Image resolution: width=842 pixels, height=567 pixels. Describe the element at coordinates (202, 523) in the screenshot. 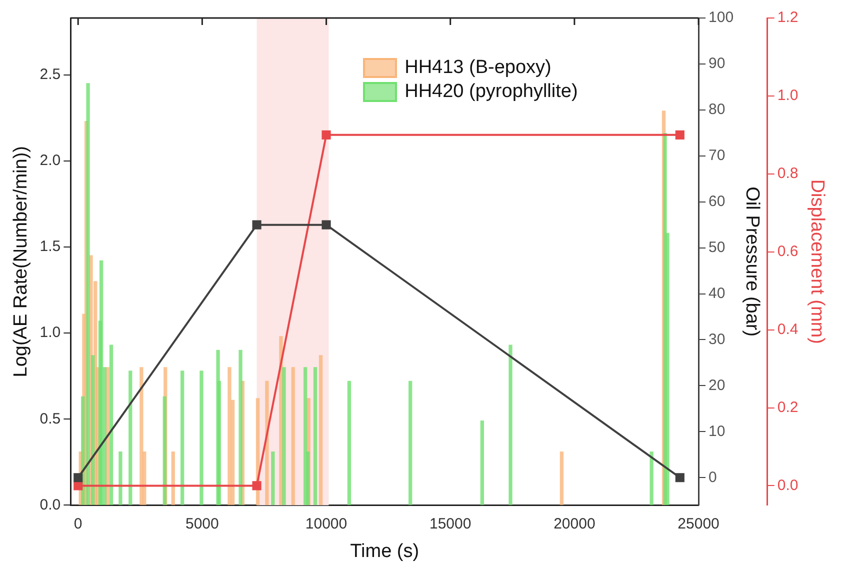

I see `x-tick-label: 5000` at that location.